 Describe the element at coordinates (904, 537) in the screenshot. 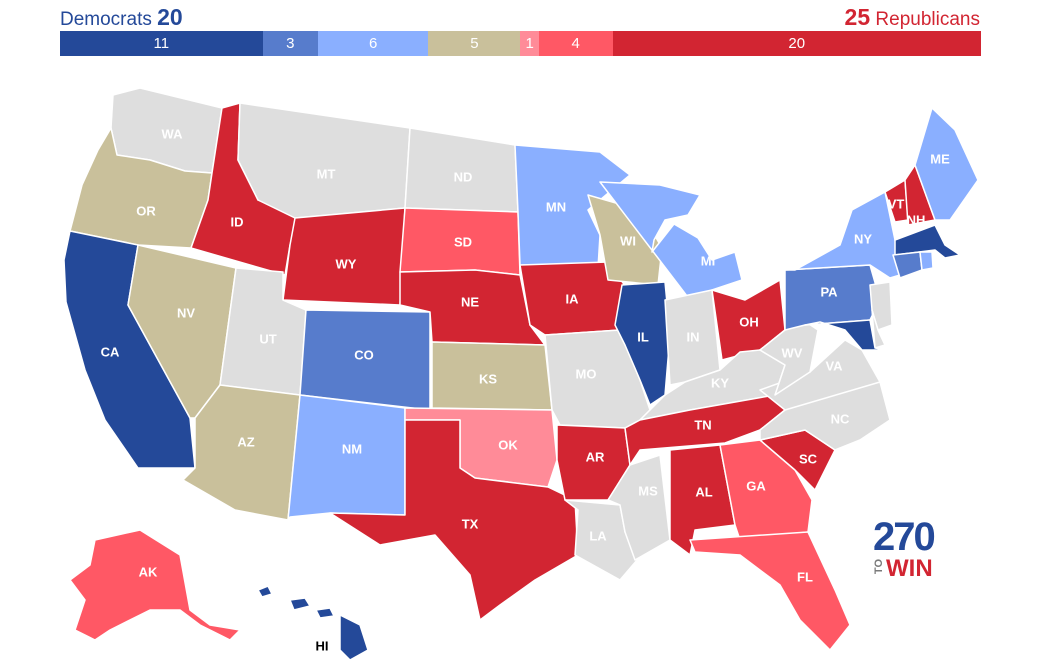

I see `logo-number: 270` at that location.